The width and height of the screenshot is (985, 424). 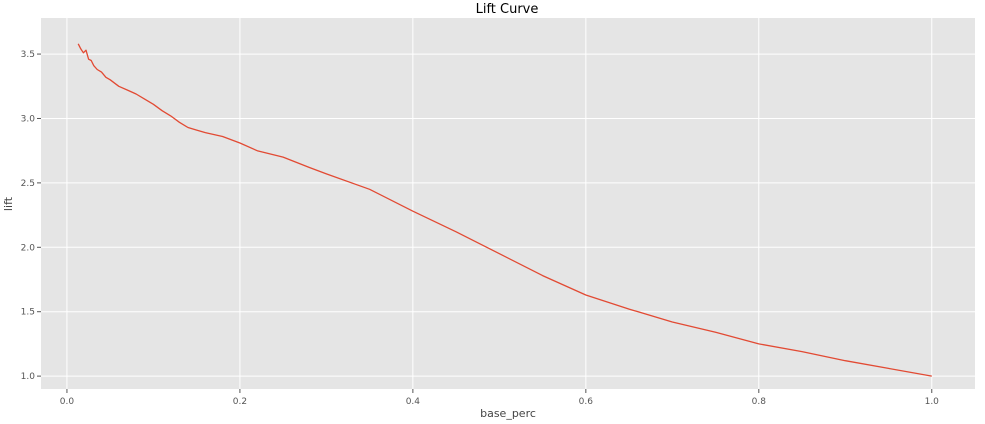 I want to click on y-tick-label: 2.5, so click(x=28, y=184).